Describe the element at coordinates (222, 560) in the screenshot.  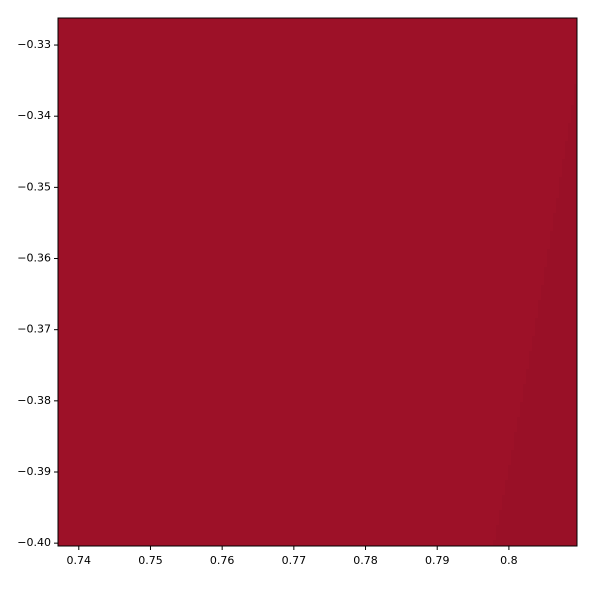
I see `x-tick-label: 0.76` at that location.